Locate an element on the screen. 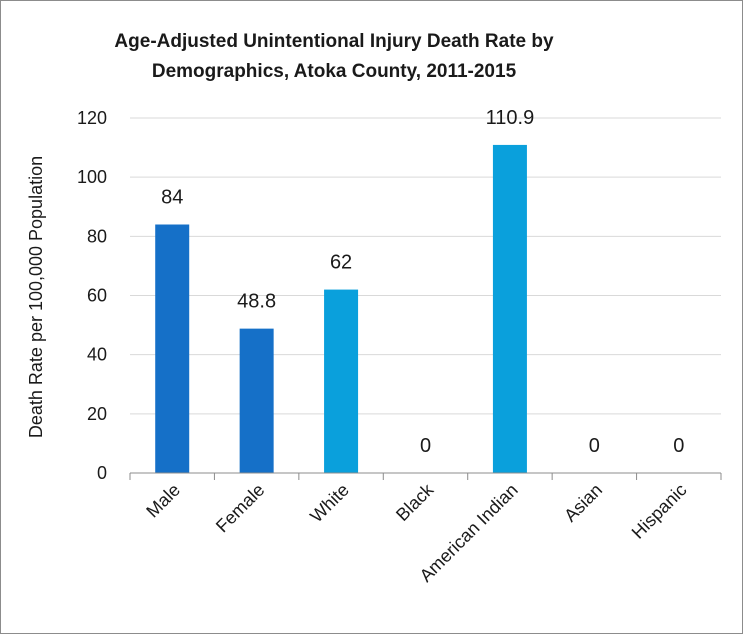 The width and height of the screenshot is (743, 635). y-tick-label: 60 is located at coordinates (97, 296).